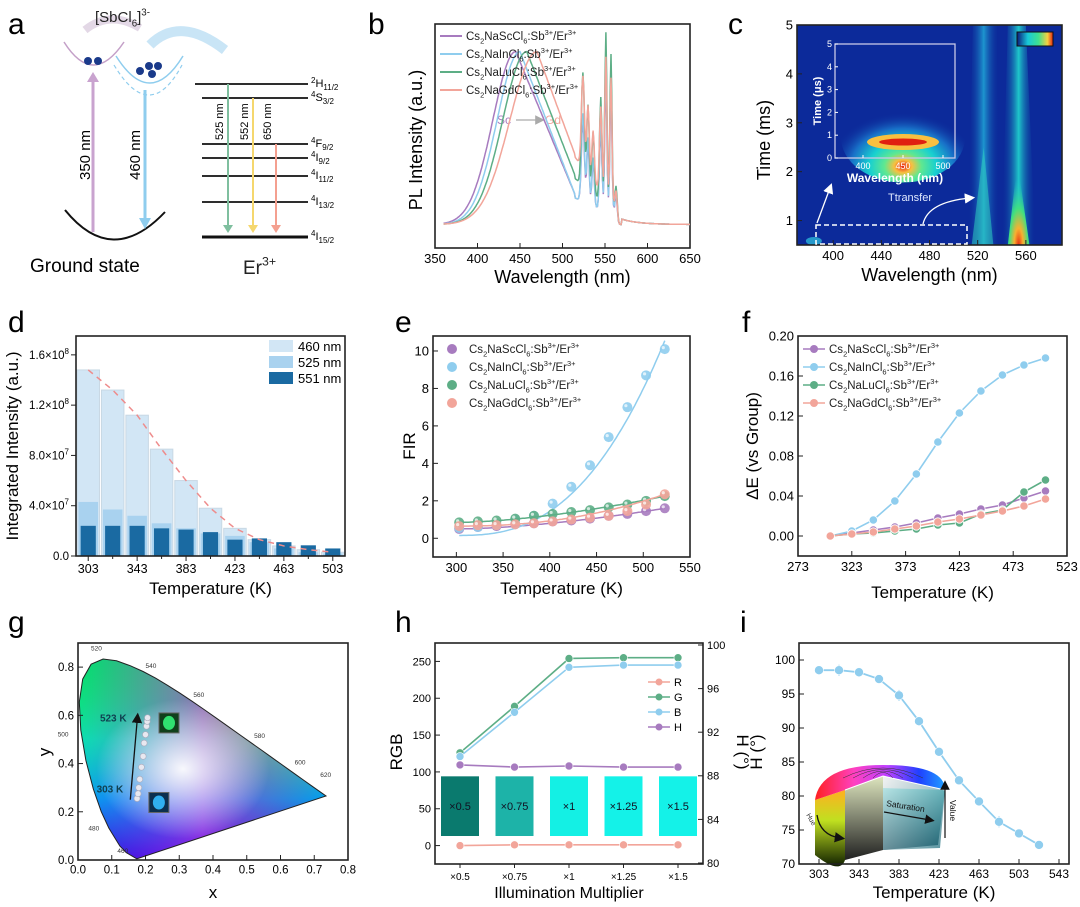 Image resolution: width=1080 pixels, height=907 pixels. I want to click on x-tick-label: 450, so click(597, 567).